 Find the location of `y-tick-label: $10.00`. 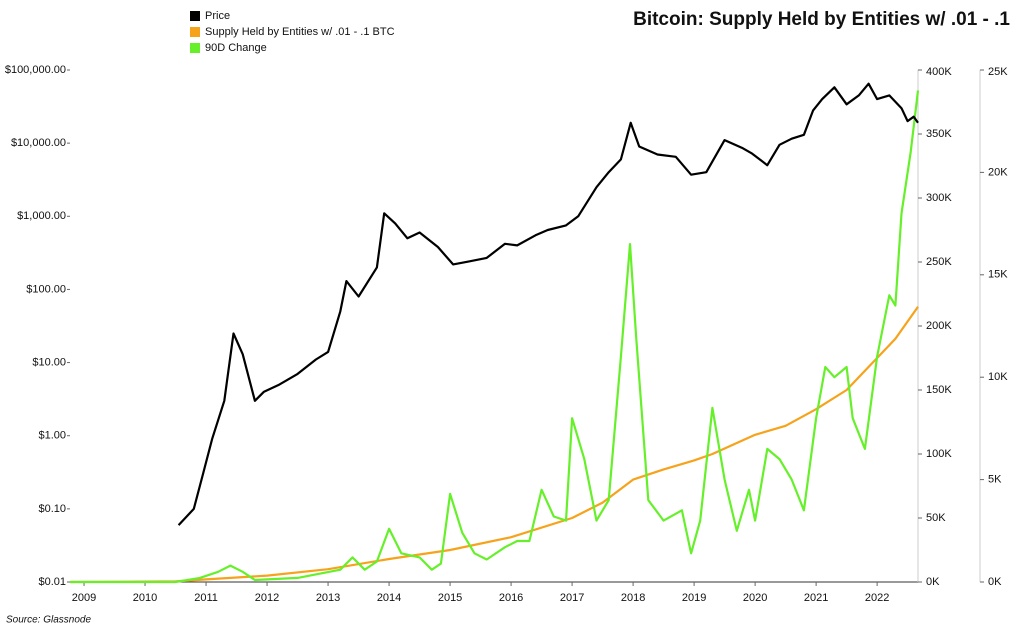

y-tick-label: $10.00 is located at coordinates (49, 362).